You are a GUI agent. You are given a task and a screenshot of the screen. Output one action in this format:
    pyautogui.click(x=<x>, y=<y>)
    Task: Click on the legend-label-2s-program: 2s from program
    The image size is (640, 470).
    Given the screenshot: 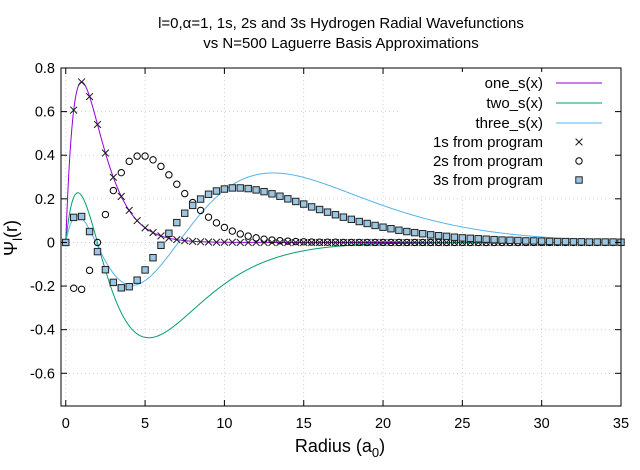 What is the action you would take?
    pyautogui.click(x=488, y=161)
    